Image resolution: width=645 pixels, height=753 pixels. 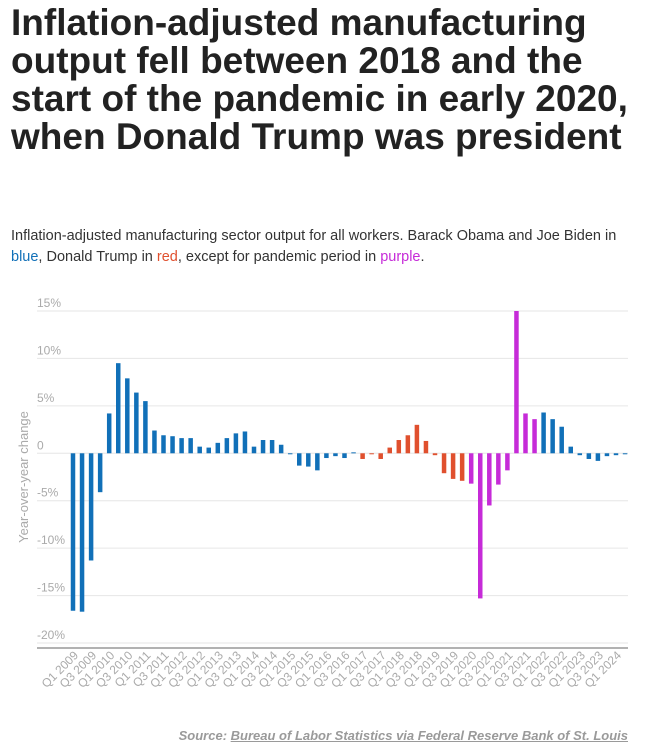 What do you see at coordinates (208, 450) in the screenshot?
I see `bar-q4-2012` at bounding box center [208, 450].